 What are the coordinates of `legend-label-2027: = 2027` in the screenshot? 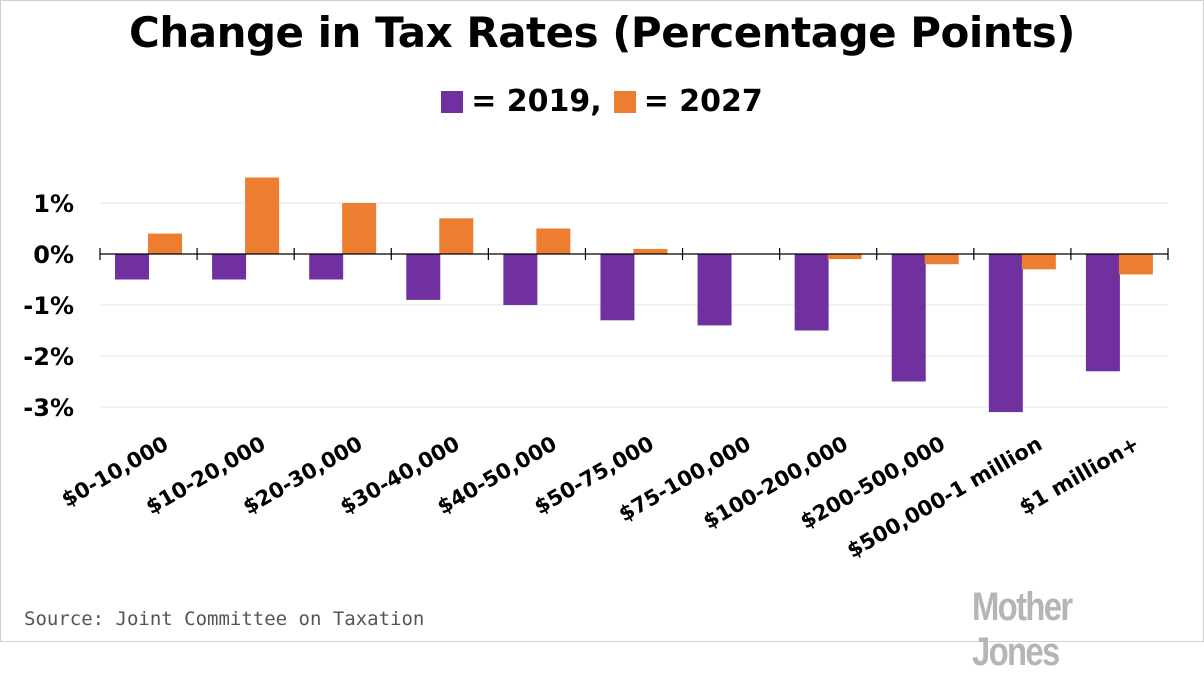 It's located at (703, 101).